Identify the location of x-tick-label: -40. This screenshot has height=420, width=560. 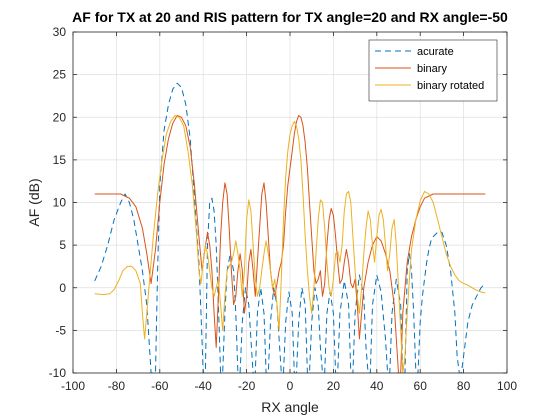
(204, 386).